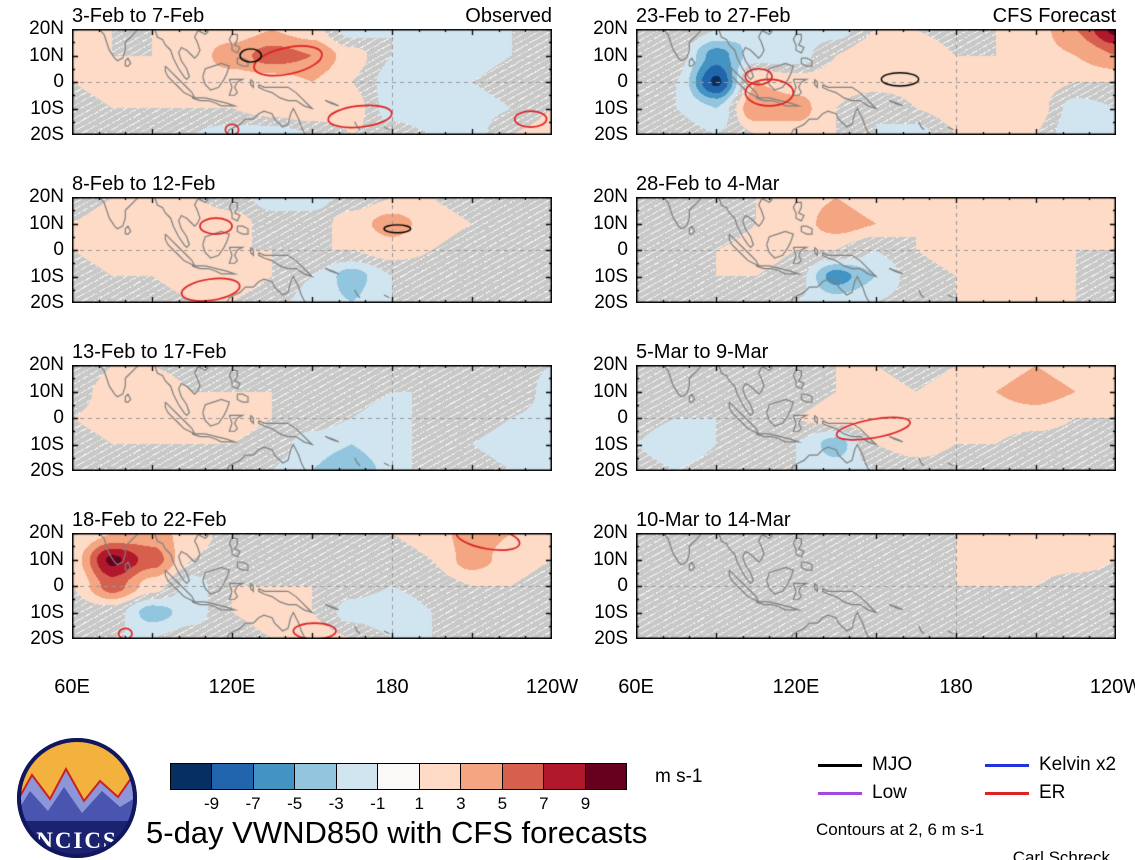  I want to click on panel: 13-Feb to 17-Feb 20N 10N 0 10S 20S, so click(282, 409).